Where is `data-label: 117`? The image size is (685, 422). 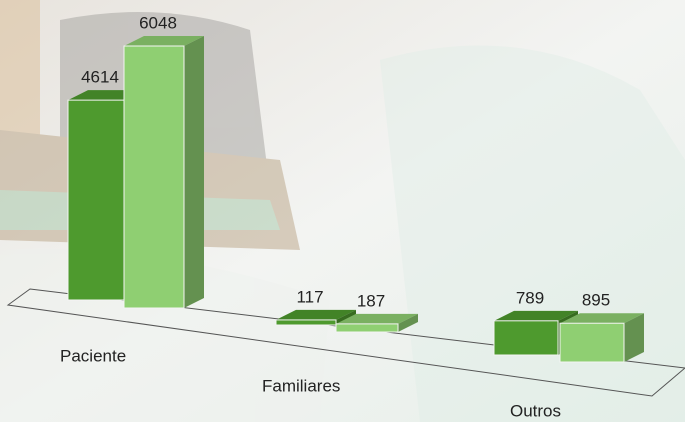
data-label: 117 is located at coordinates (309, 296).